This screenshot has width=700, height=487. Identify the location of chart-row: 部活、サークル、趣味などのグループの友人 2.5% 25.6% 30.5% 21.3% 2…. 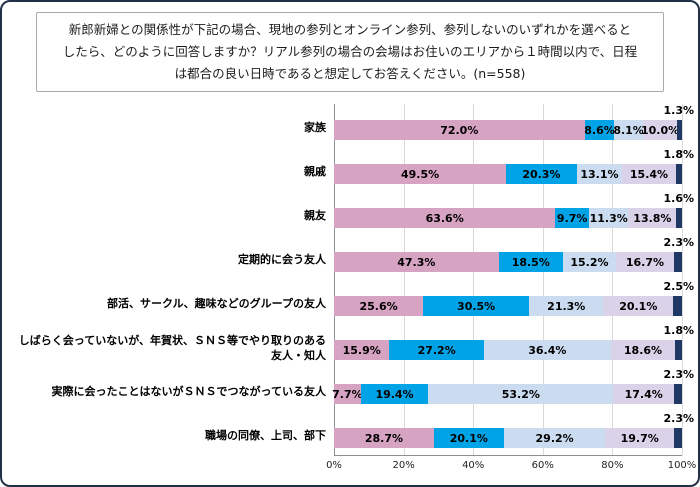
(350, 302).